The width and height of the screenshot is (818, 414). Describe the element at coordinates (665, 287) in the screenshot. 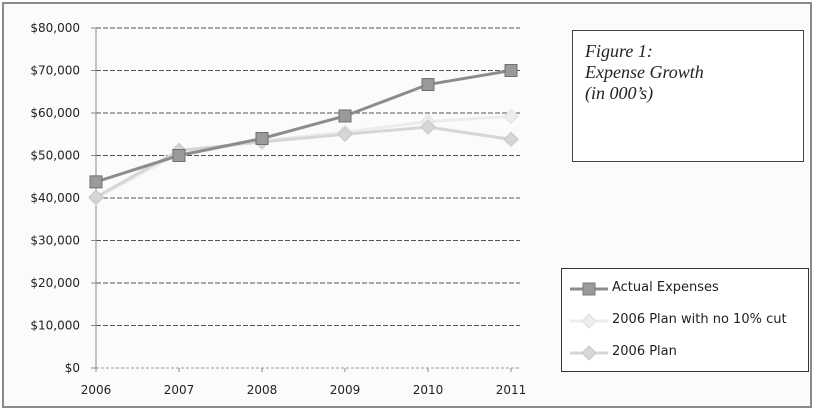

I see `legend-label-actual-expenses: Actual Expenses` at that location.